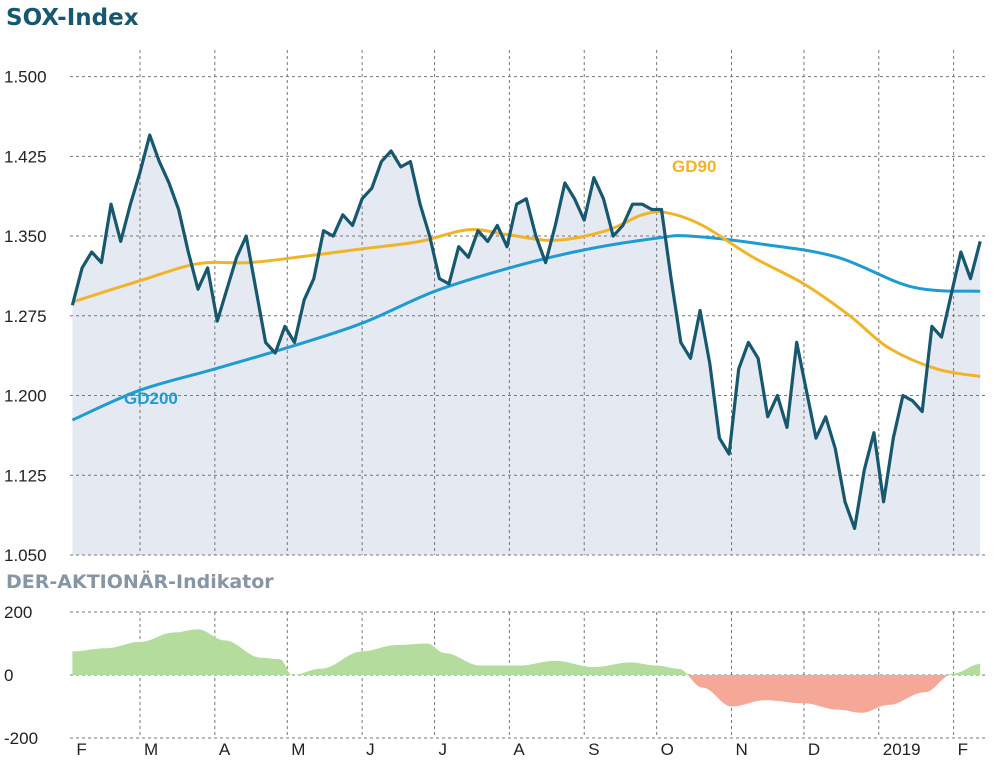  What do you see at coordinates (25, 156) in the screenshot?
I see `main-y-tick-label: 1.425` at bounding box center [25, 156].